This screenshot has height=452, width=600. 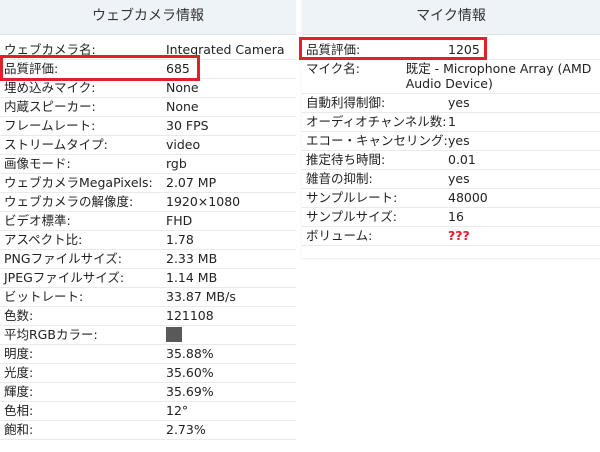 I want to click on auto-gain-row: 自動利得制御: yes, so click(x=451, y=103).